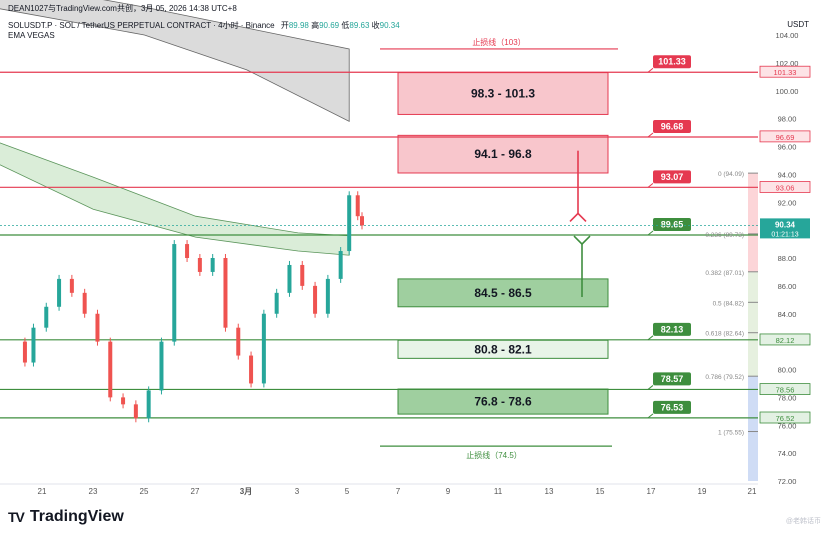  I want to click on x-tick-label: 27, so click(195, 491).